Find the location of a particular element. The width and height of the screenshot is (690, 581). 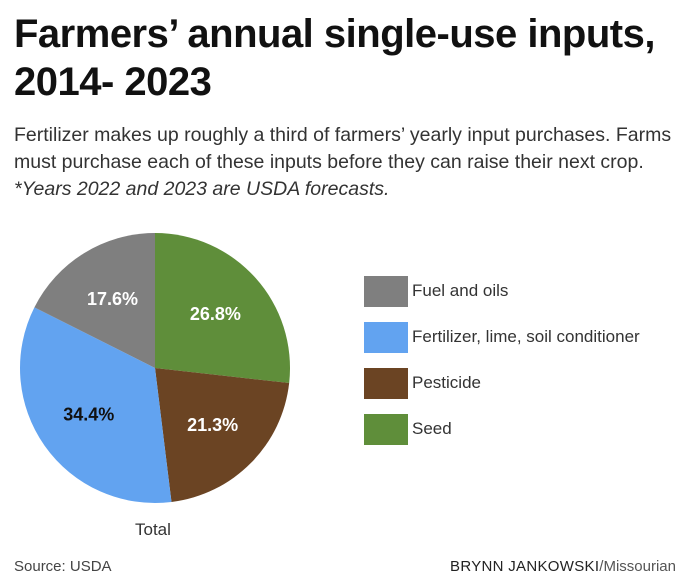

subtitle-note: *Years 2022 and 2023 are USDA forecasts. is located at coordinates (202, 189).